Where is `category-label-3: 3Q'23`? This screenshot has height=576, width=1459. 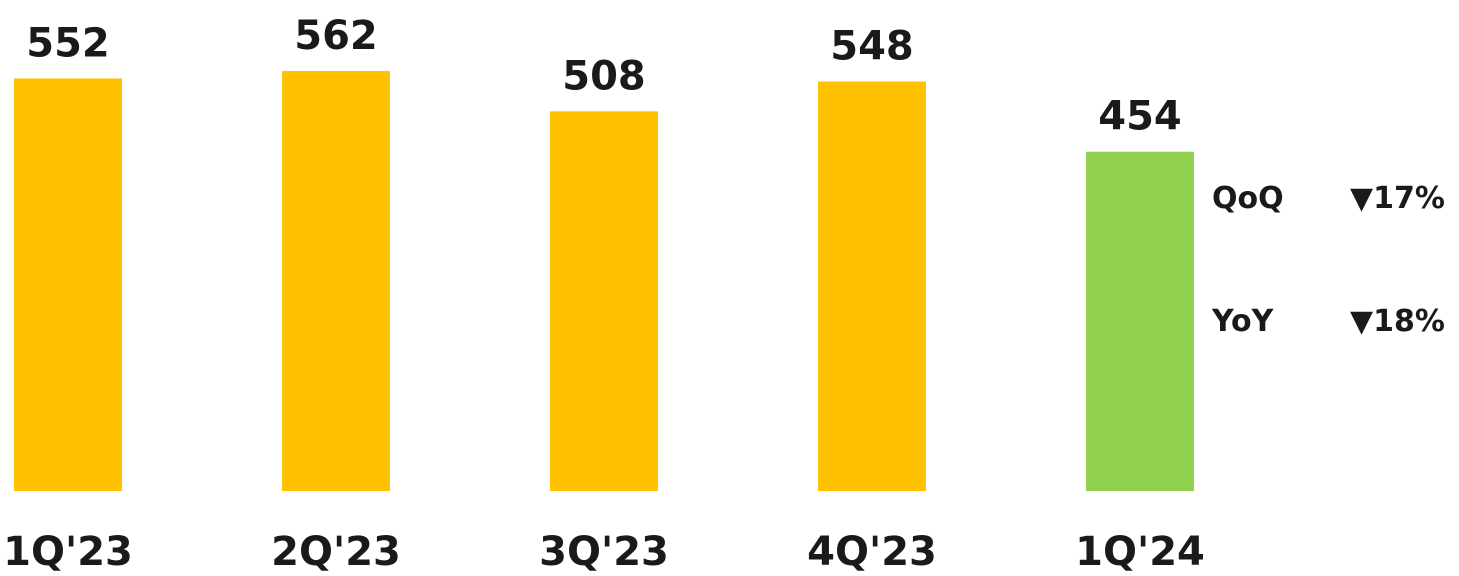 category-label-3: 3Q'23 is located at coordinates (604, 552).